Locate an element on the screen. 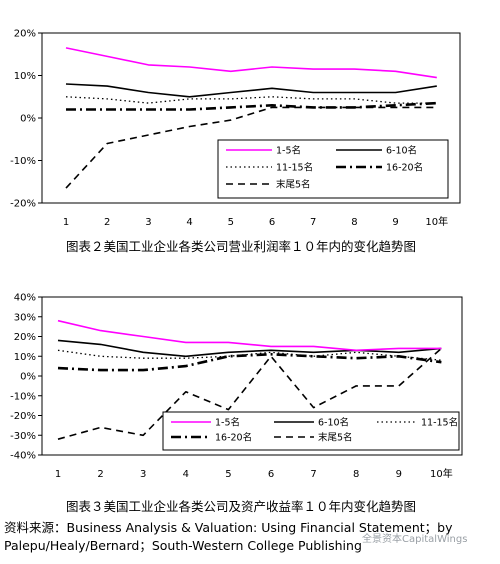  watermark-text: 全景资本CapitalWings is located at coordinates (415, 539).